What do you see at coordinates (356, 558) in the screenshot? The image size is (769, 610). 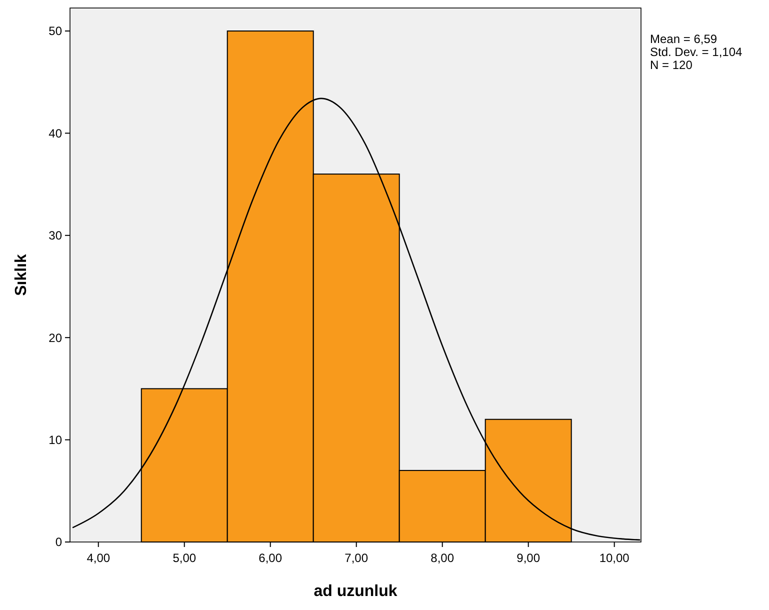 I see `x-tick-label: 7,00` at bounding box center [356, 558].